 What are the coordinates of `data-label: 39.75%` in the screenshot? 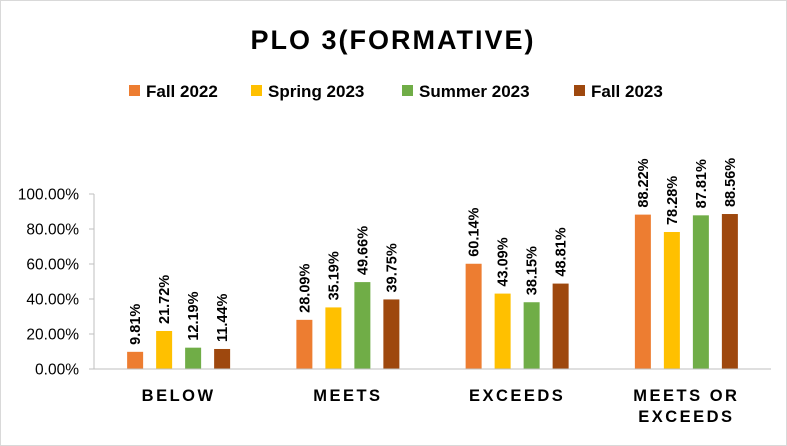 It's located at (392, 267).